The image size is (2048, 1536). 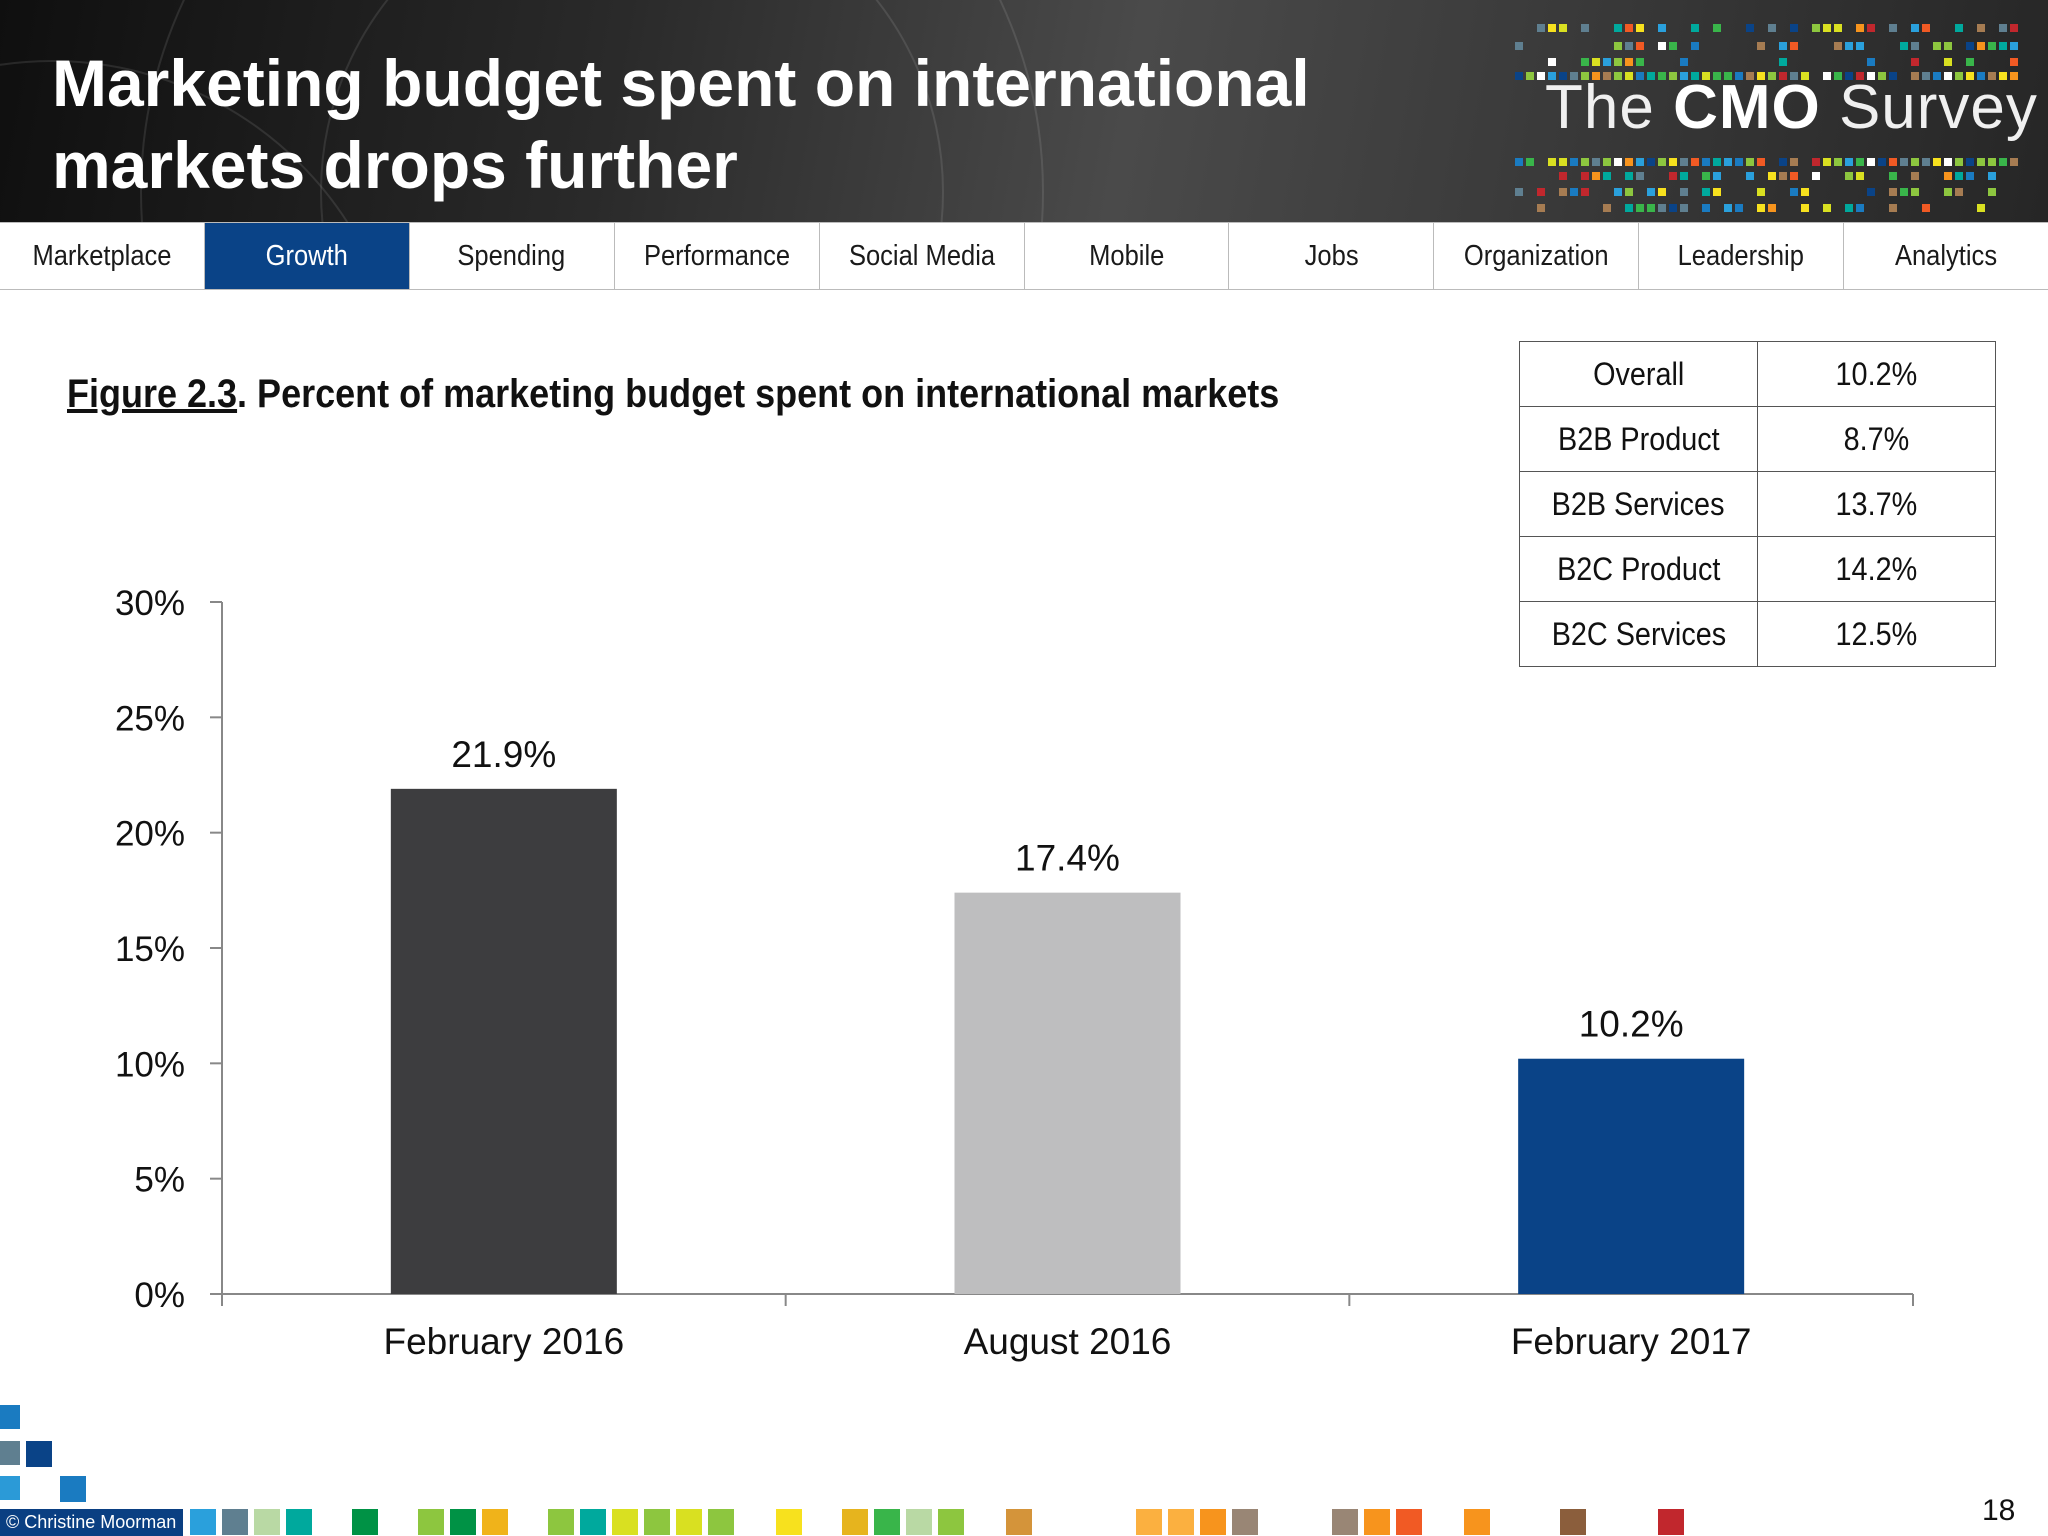 I want to click on segment-row: Overall 10.2%, so click(x=1757, y=374).